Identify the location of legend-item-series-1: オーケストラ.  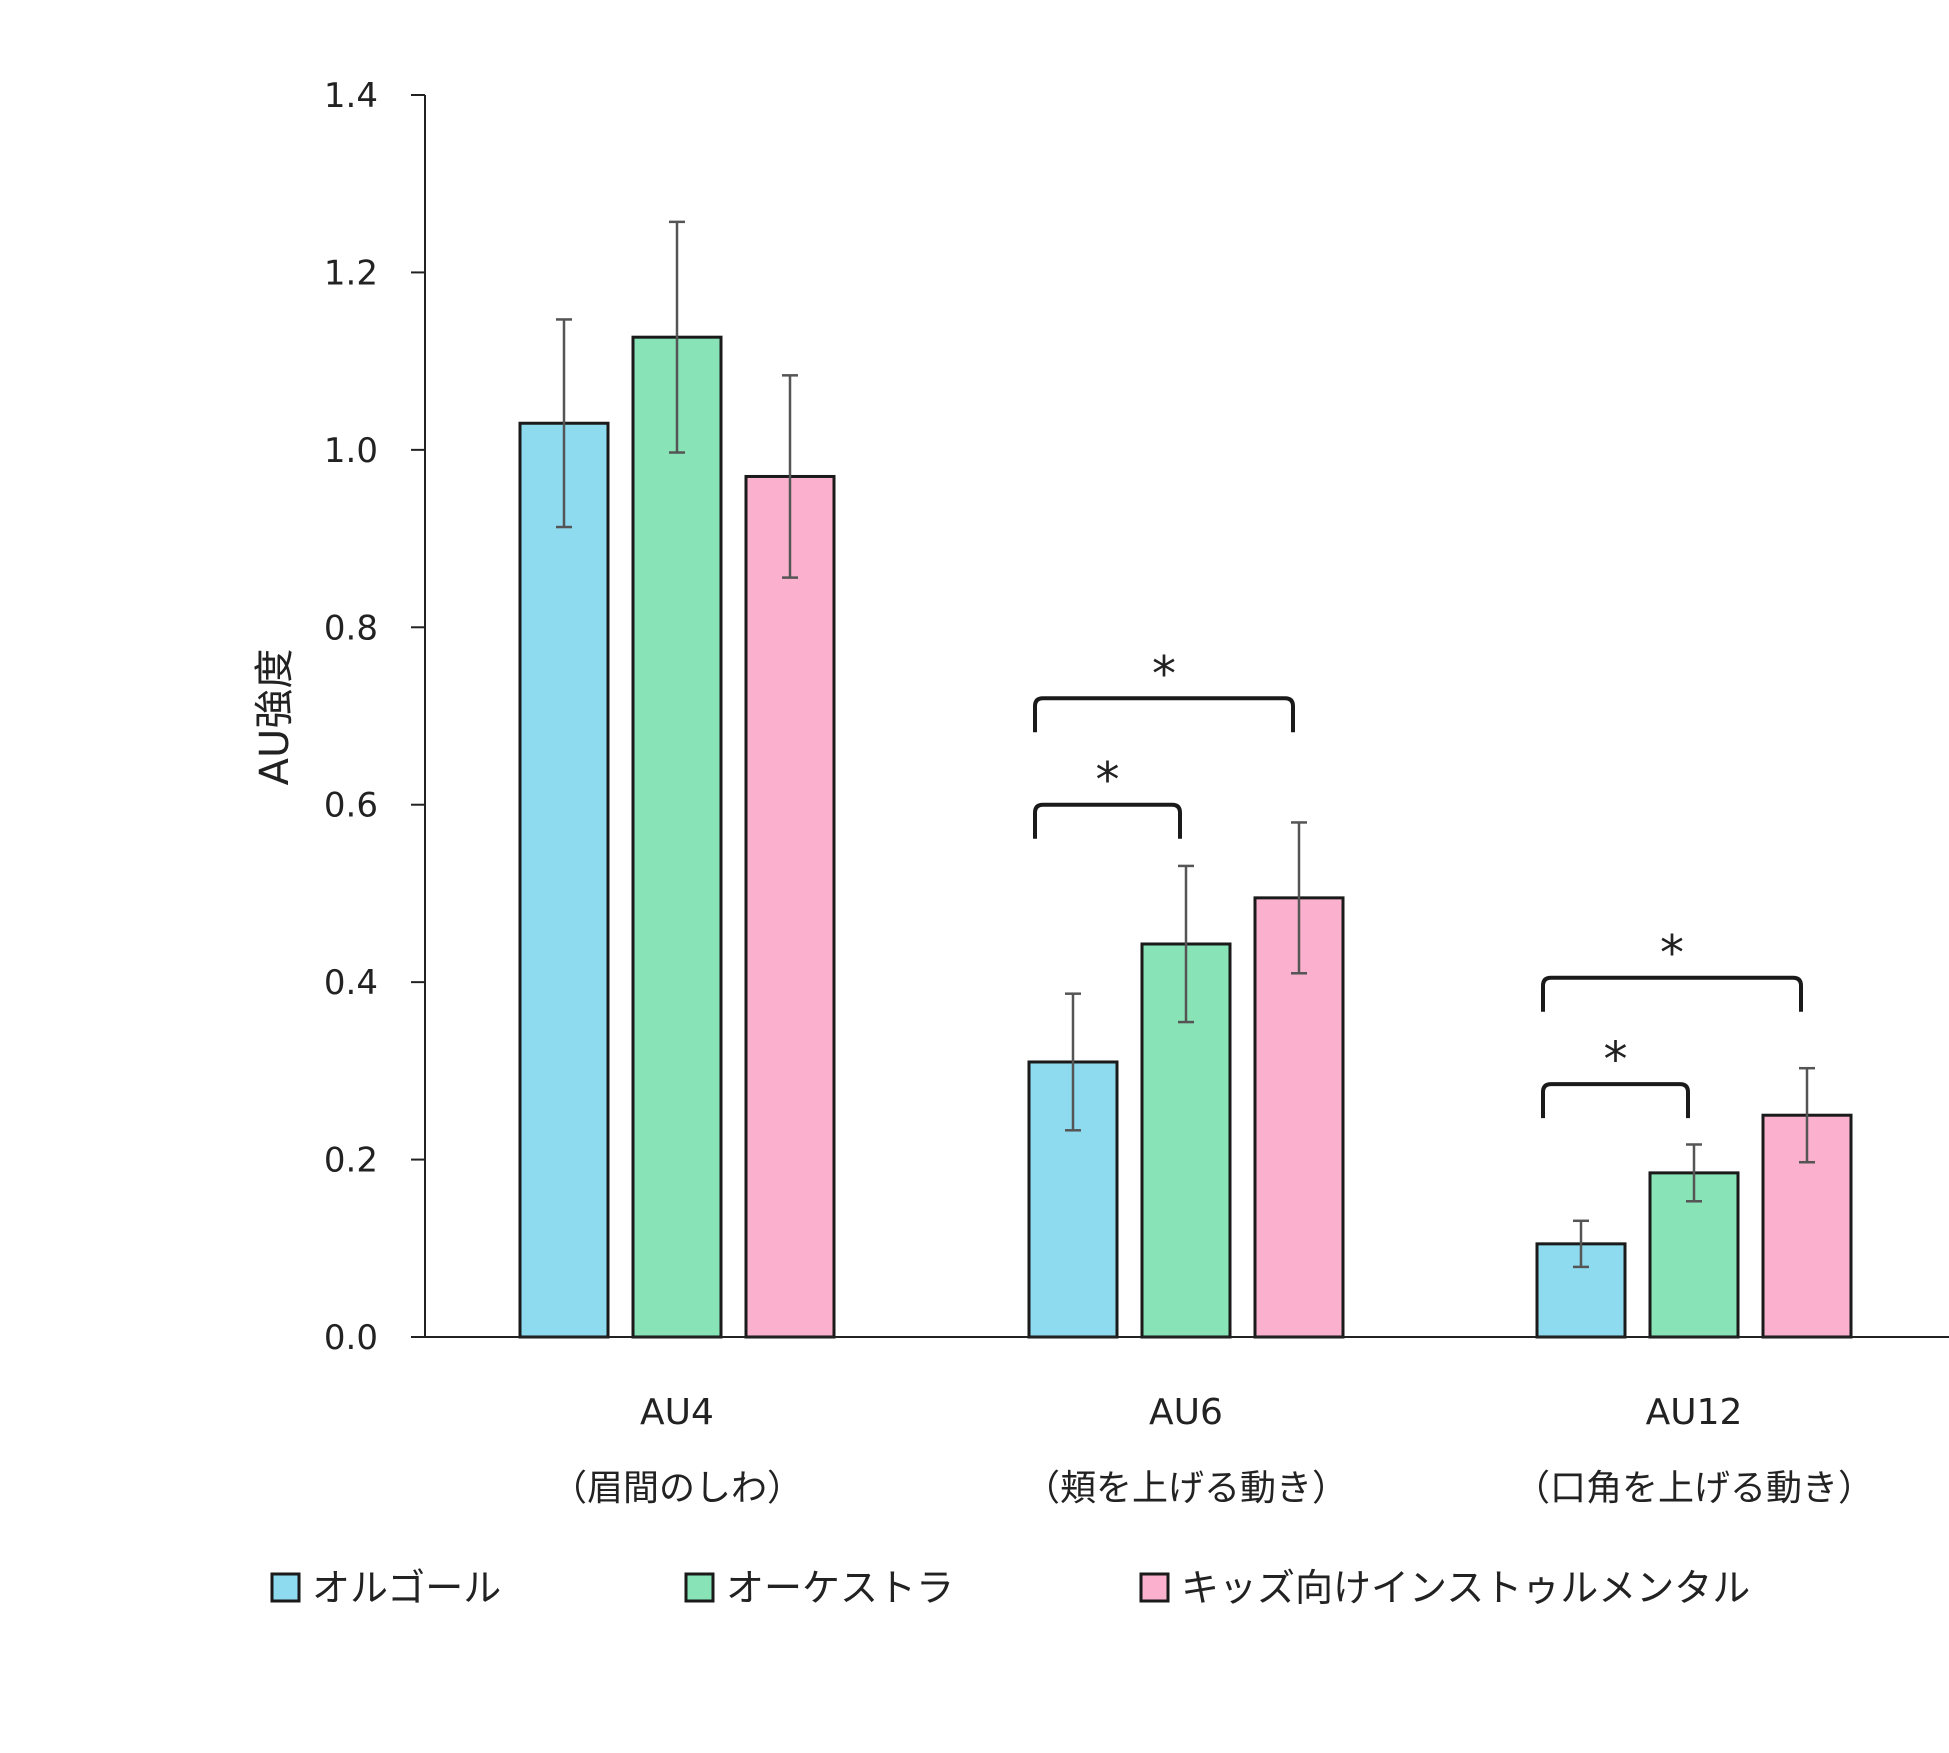
(819, 1588).